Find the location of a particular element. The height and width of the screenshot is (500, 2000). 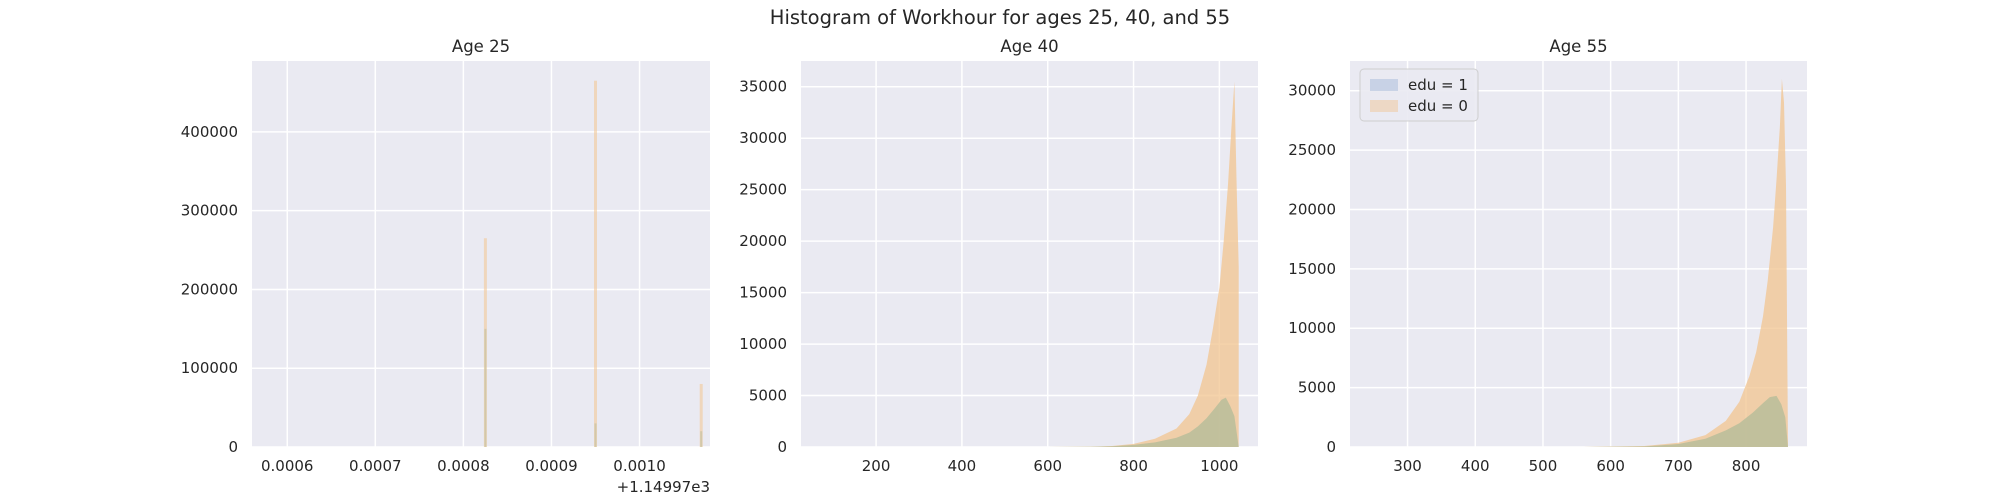

subplot-title: Age 40 is located at coordinates (1029, 46).